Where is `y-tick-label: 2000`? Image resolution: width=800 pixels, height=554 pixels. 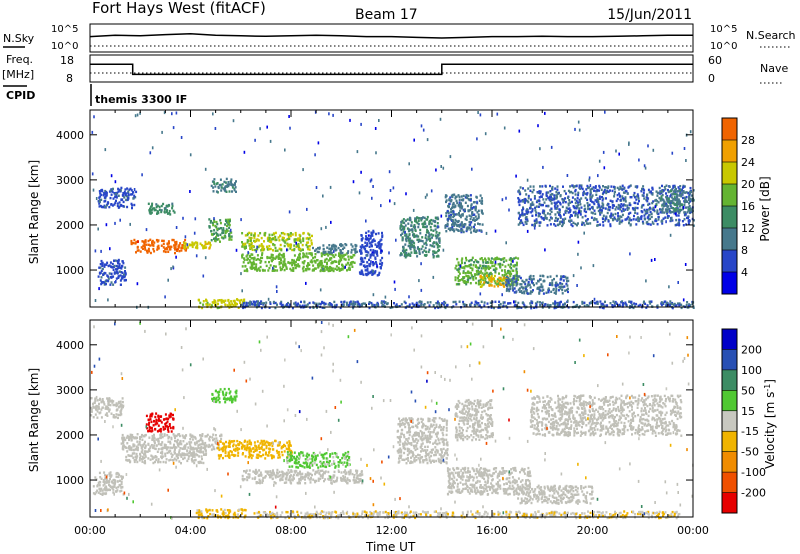
y-tick-label: 2000 is located at coordinates (70, 225).